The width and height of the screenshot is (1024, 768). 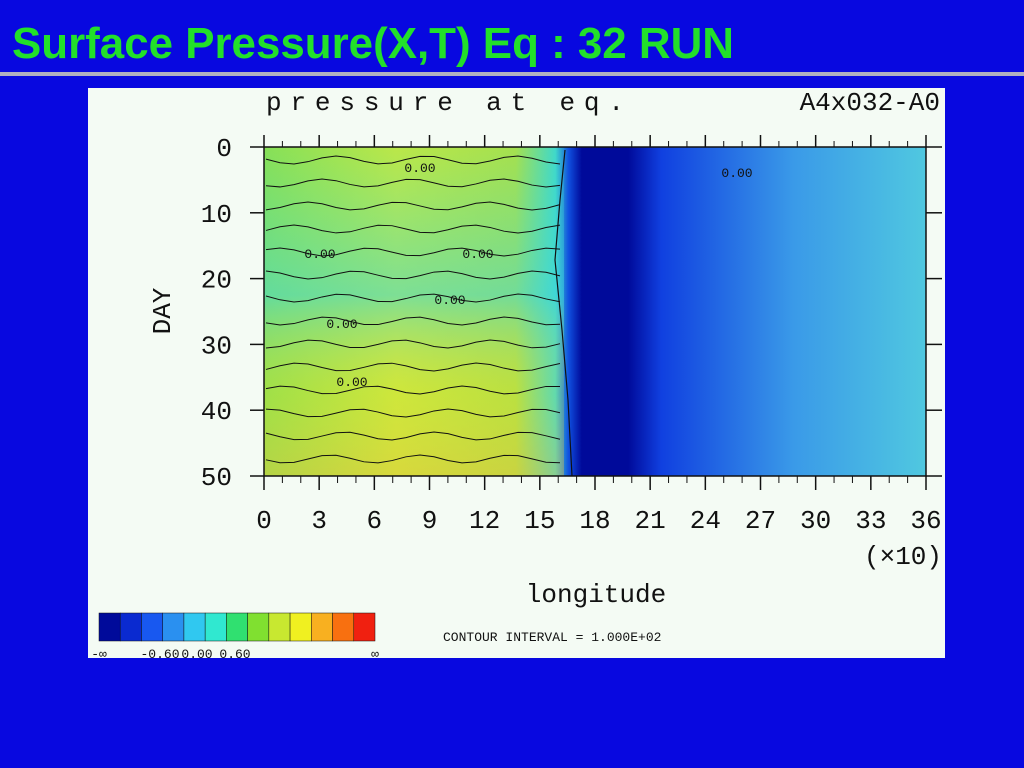 What do you see at coordinates (319, 521) in the screenshot?
I see `x-tick-label: 3` at bounding box center [319, 521].